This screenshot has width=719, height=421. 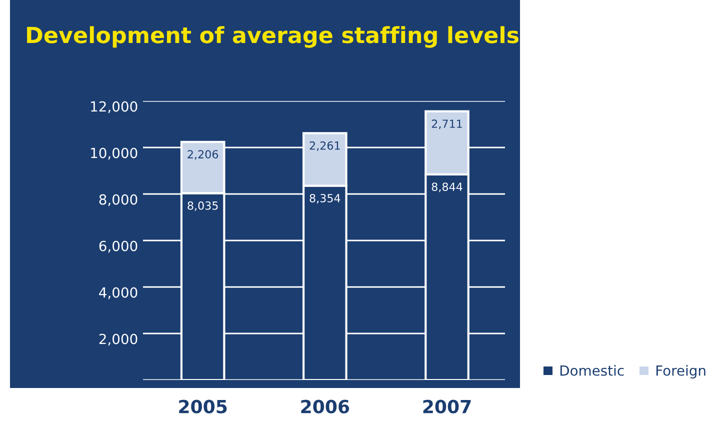 I want to click on data-label: 2,261, so click(x=325, y=146).